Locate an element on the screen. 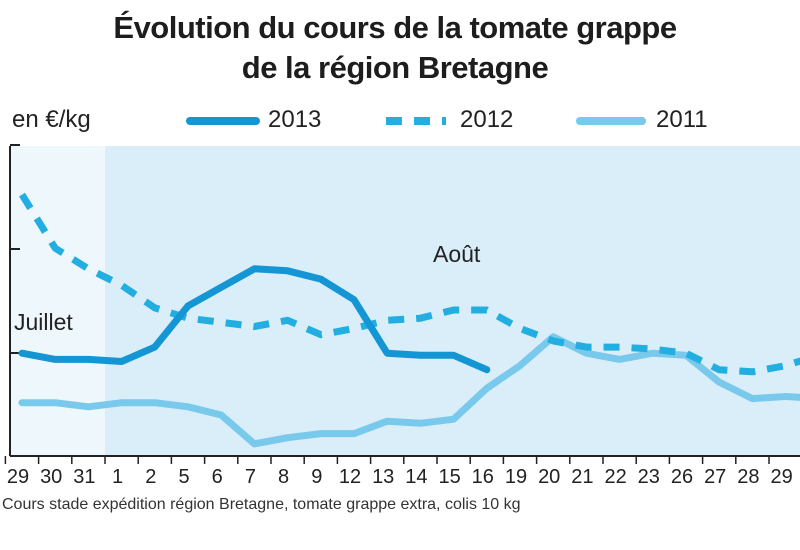  x-tick-label-3: 1 is located at coordinates (117, 477).